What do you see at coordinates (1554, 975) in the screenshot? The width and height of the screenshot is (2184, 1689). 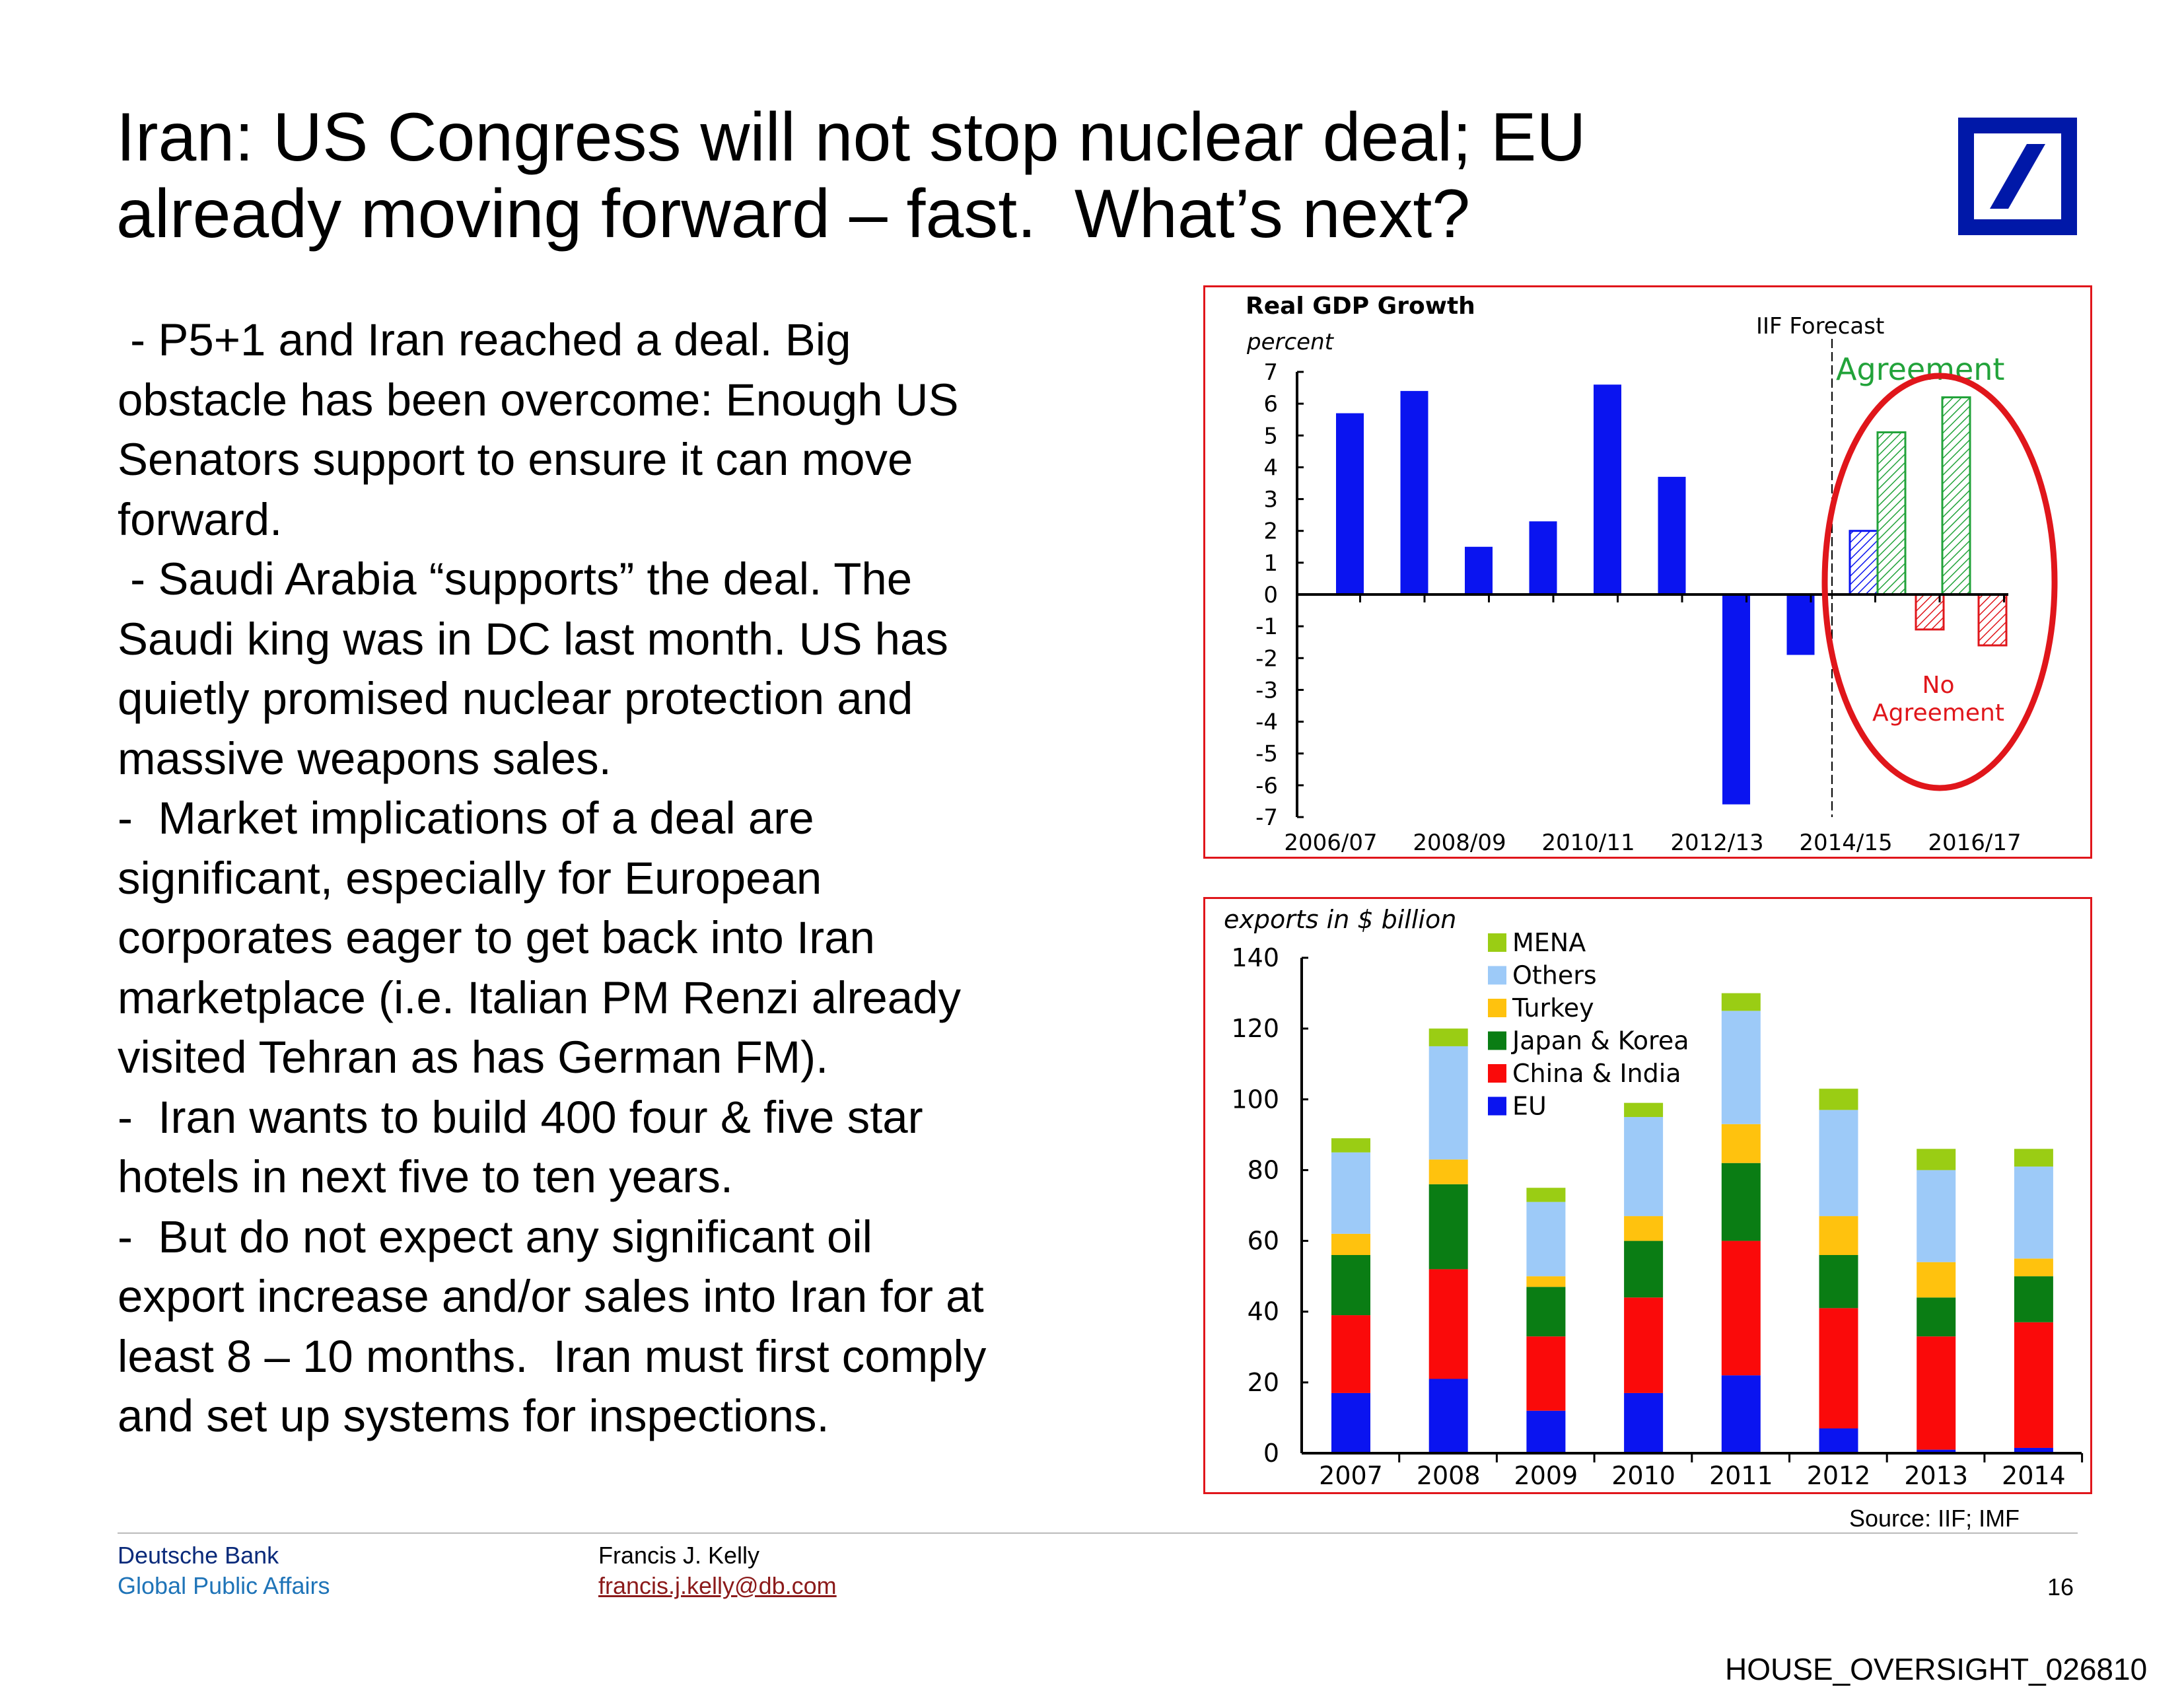 I see `legend-label: Others` at bounding box center [1554, 975].